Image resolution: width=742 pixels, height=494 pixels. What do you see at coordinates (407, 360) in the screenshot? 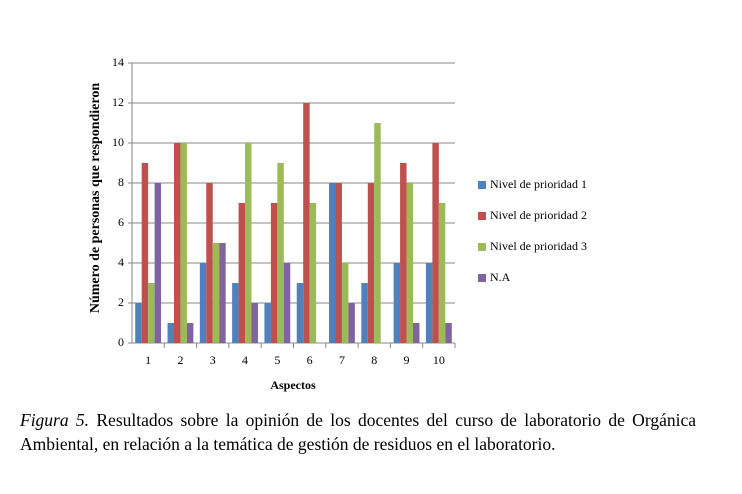
I see `x-tick-label: 9` at bounding box center [407, 360].